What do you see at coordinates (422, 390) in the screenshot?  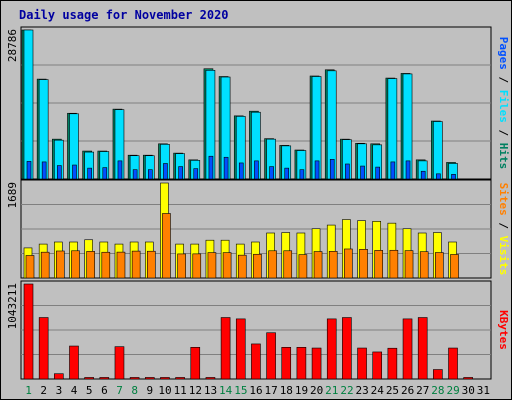 I see `x-tick-label: 27` at bounding box center [422, 390].